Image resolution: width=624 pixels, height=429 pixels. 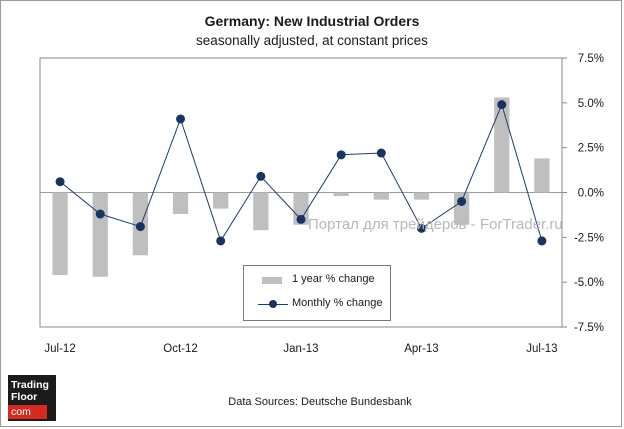 What do you see at coordinates (312, 40) in the screenshot?
I see `chart-subtitle: seasonally adjusted, at constant prices` at bounding box center [312, 40].